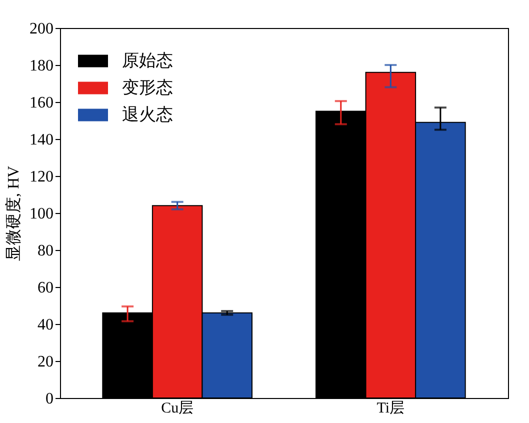 The image size is (529, 423). I want to click on legend-label: 退火态, so click(147, 114).